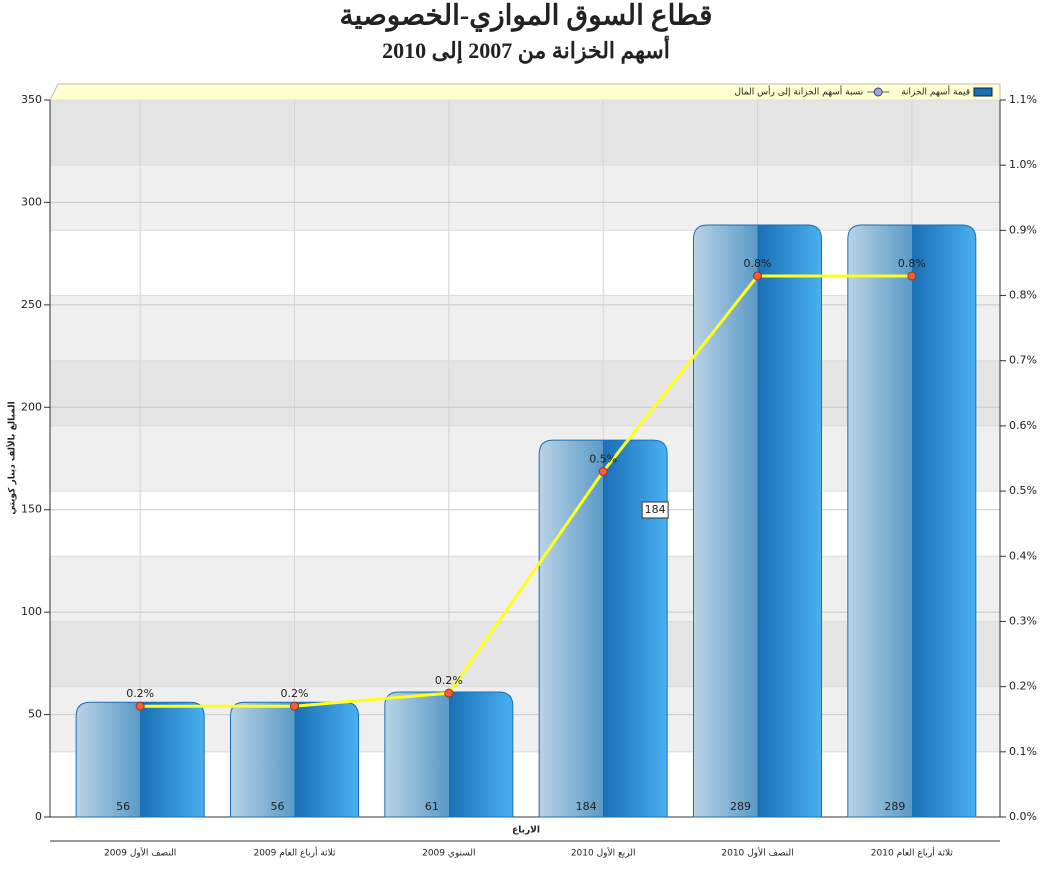  What do you see at coordinates (31, 201) in the screenshot?
I see `y-tick-label: 300` at bounding box center [31, 201].